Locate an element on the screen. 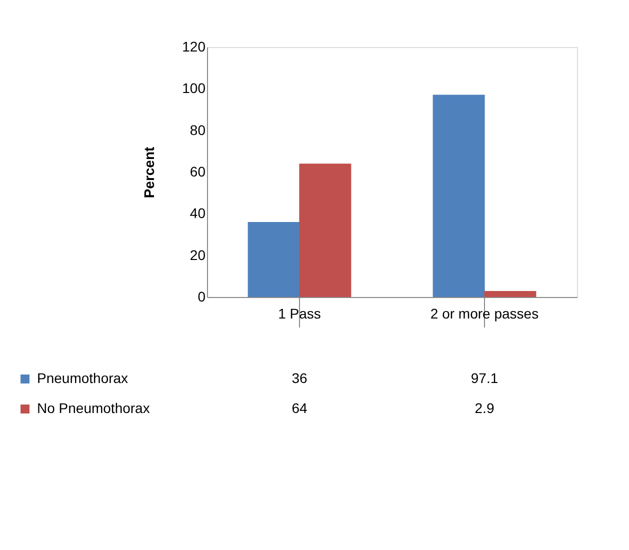  data-label: 64 is located at coordinates (300, 408).